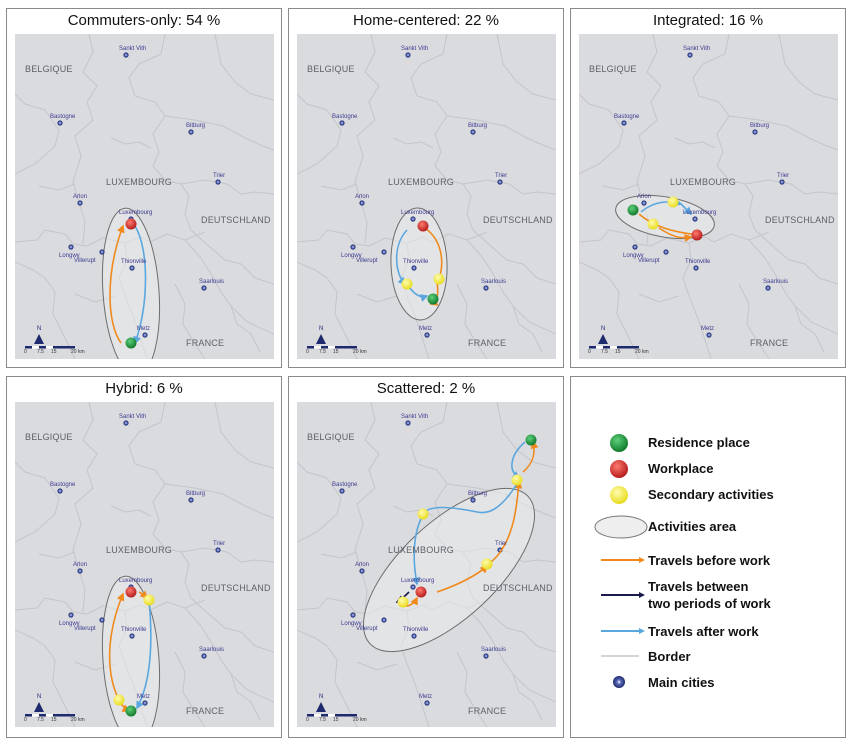 This screenshot has height=744, width=850. I want to click on activities-area, so click(665, 217).